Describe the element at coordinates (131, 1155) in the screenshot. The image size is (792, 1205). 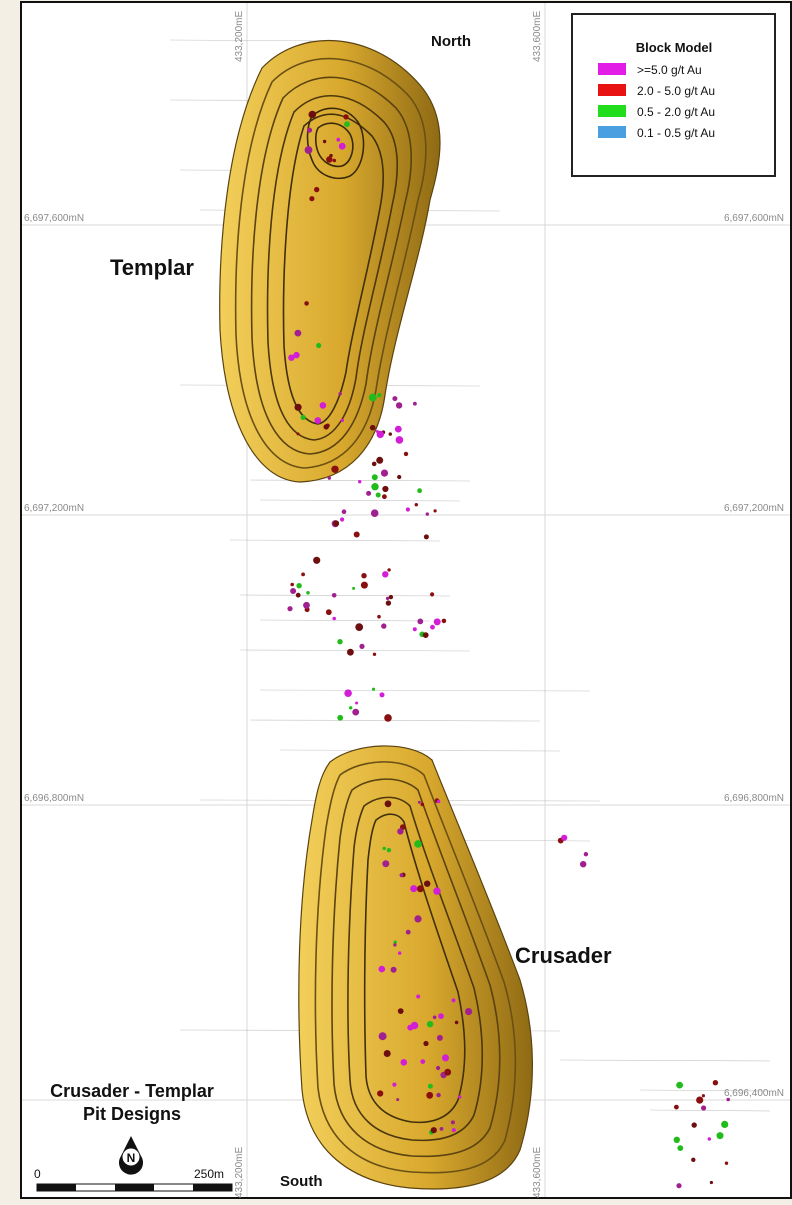
I see `north-arrow-icon: N` at that location.